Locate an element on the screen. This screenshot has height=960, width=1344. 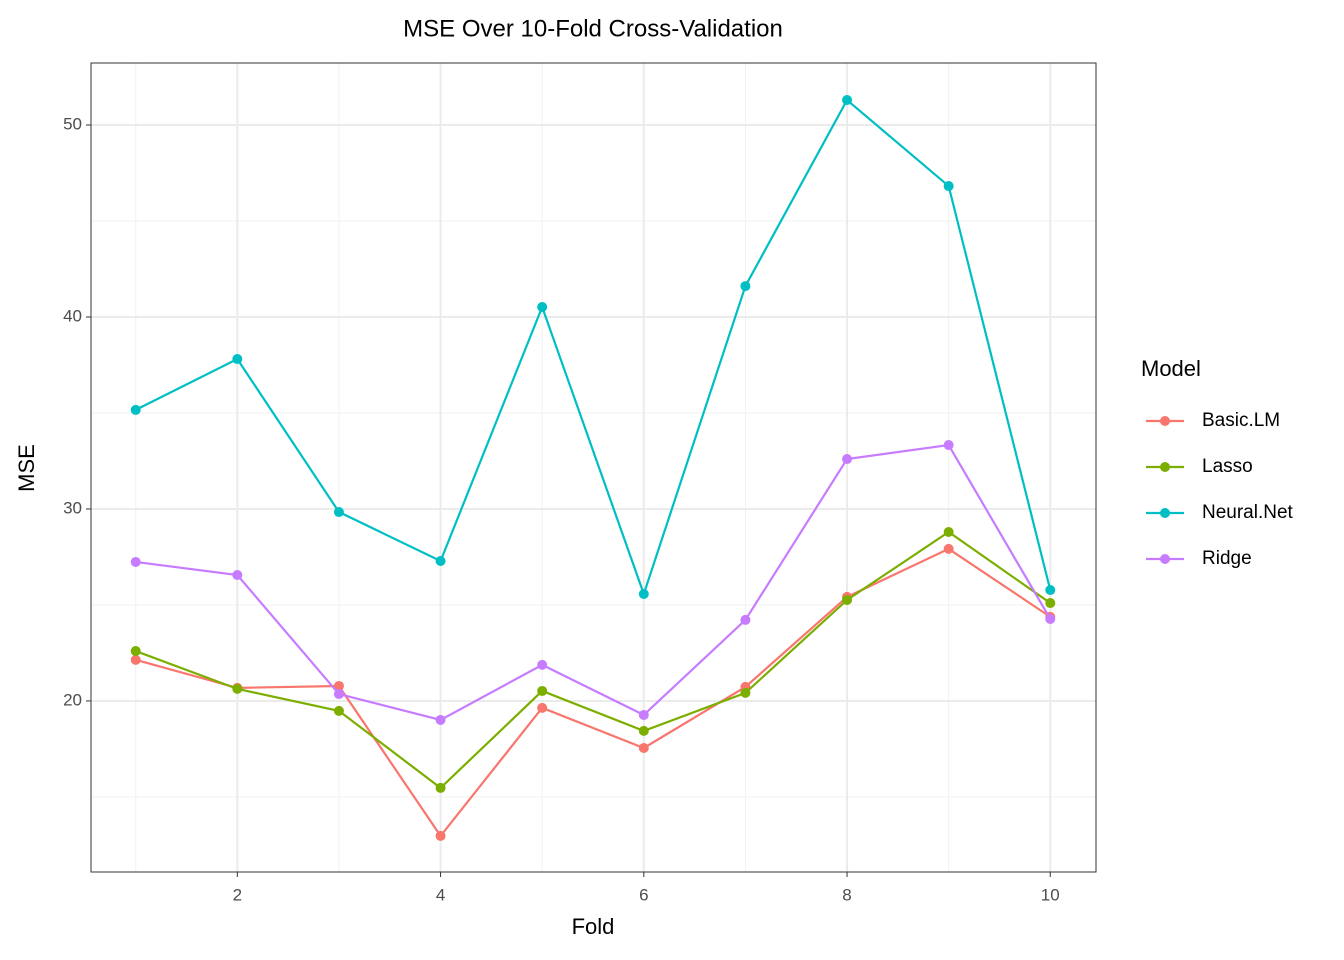
y-tick-label: 20 is located at coordinates (72, 699).